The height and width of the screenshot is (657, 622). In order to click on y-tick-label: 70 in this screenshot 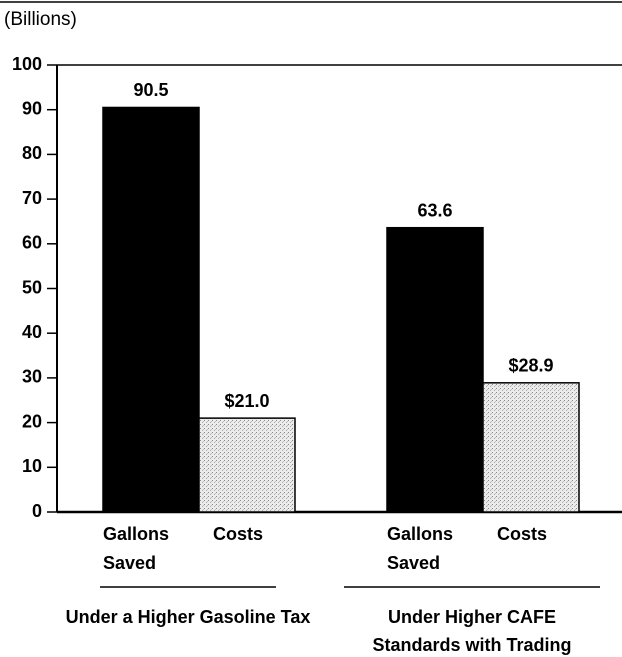, I will do `click(32, 198)`.